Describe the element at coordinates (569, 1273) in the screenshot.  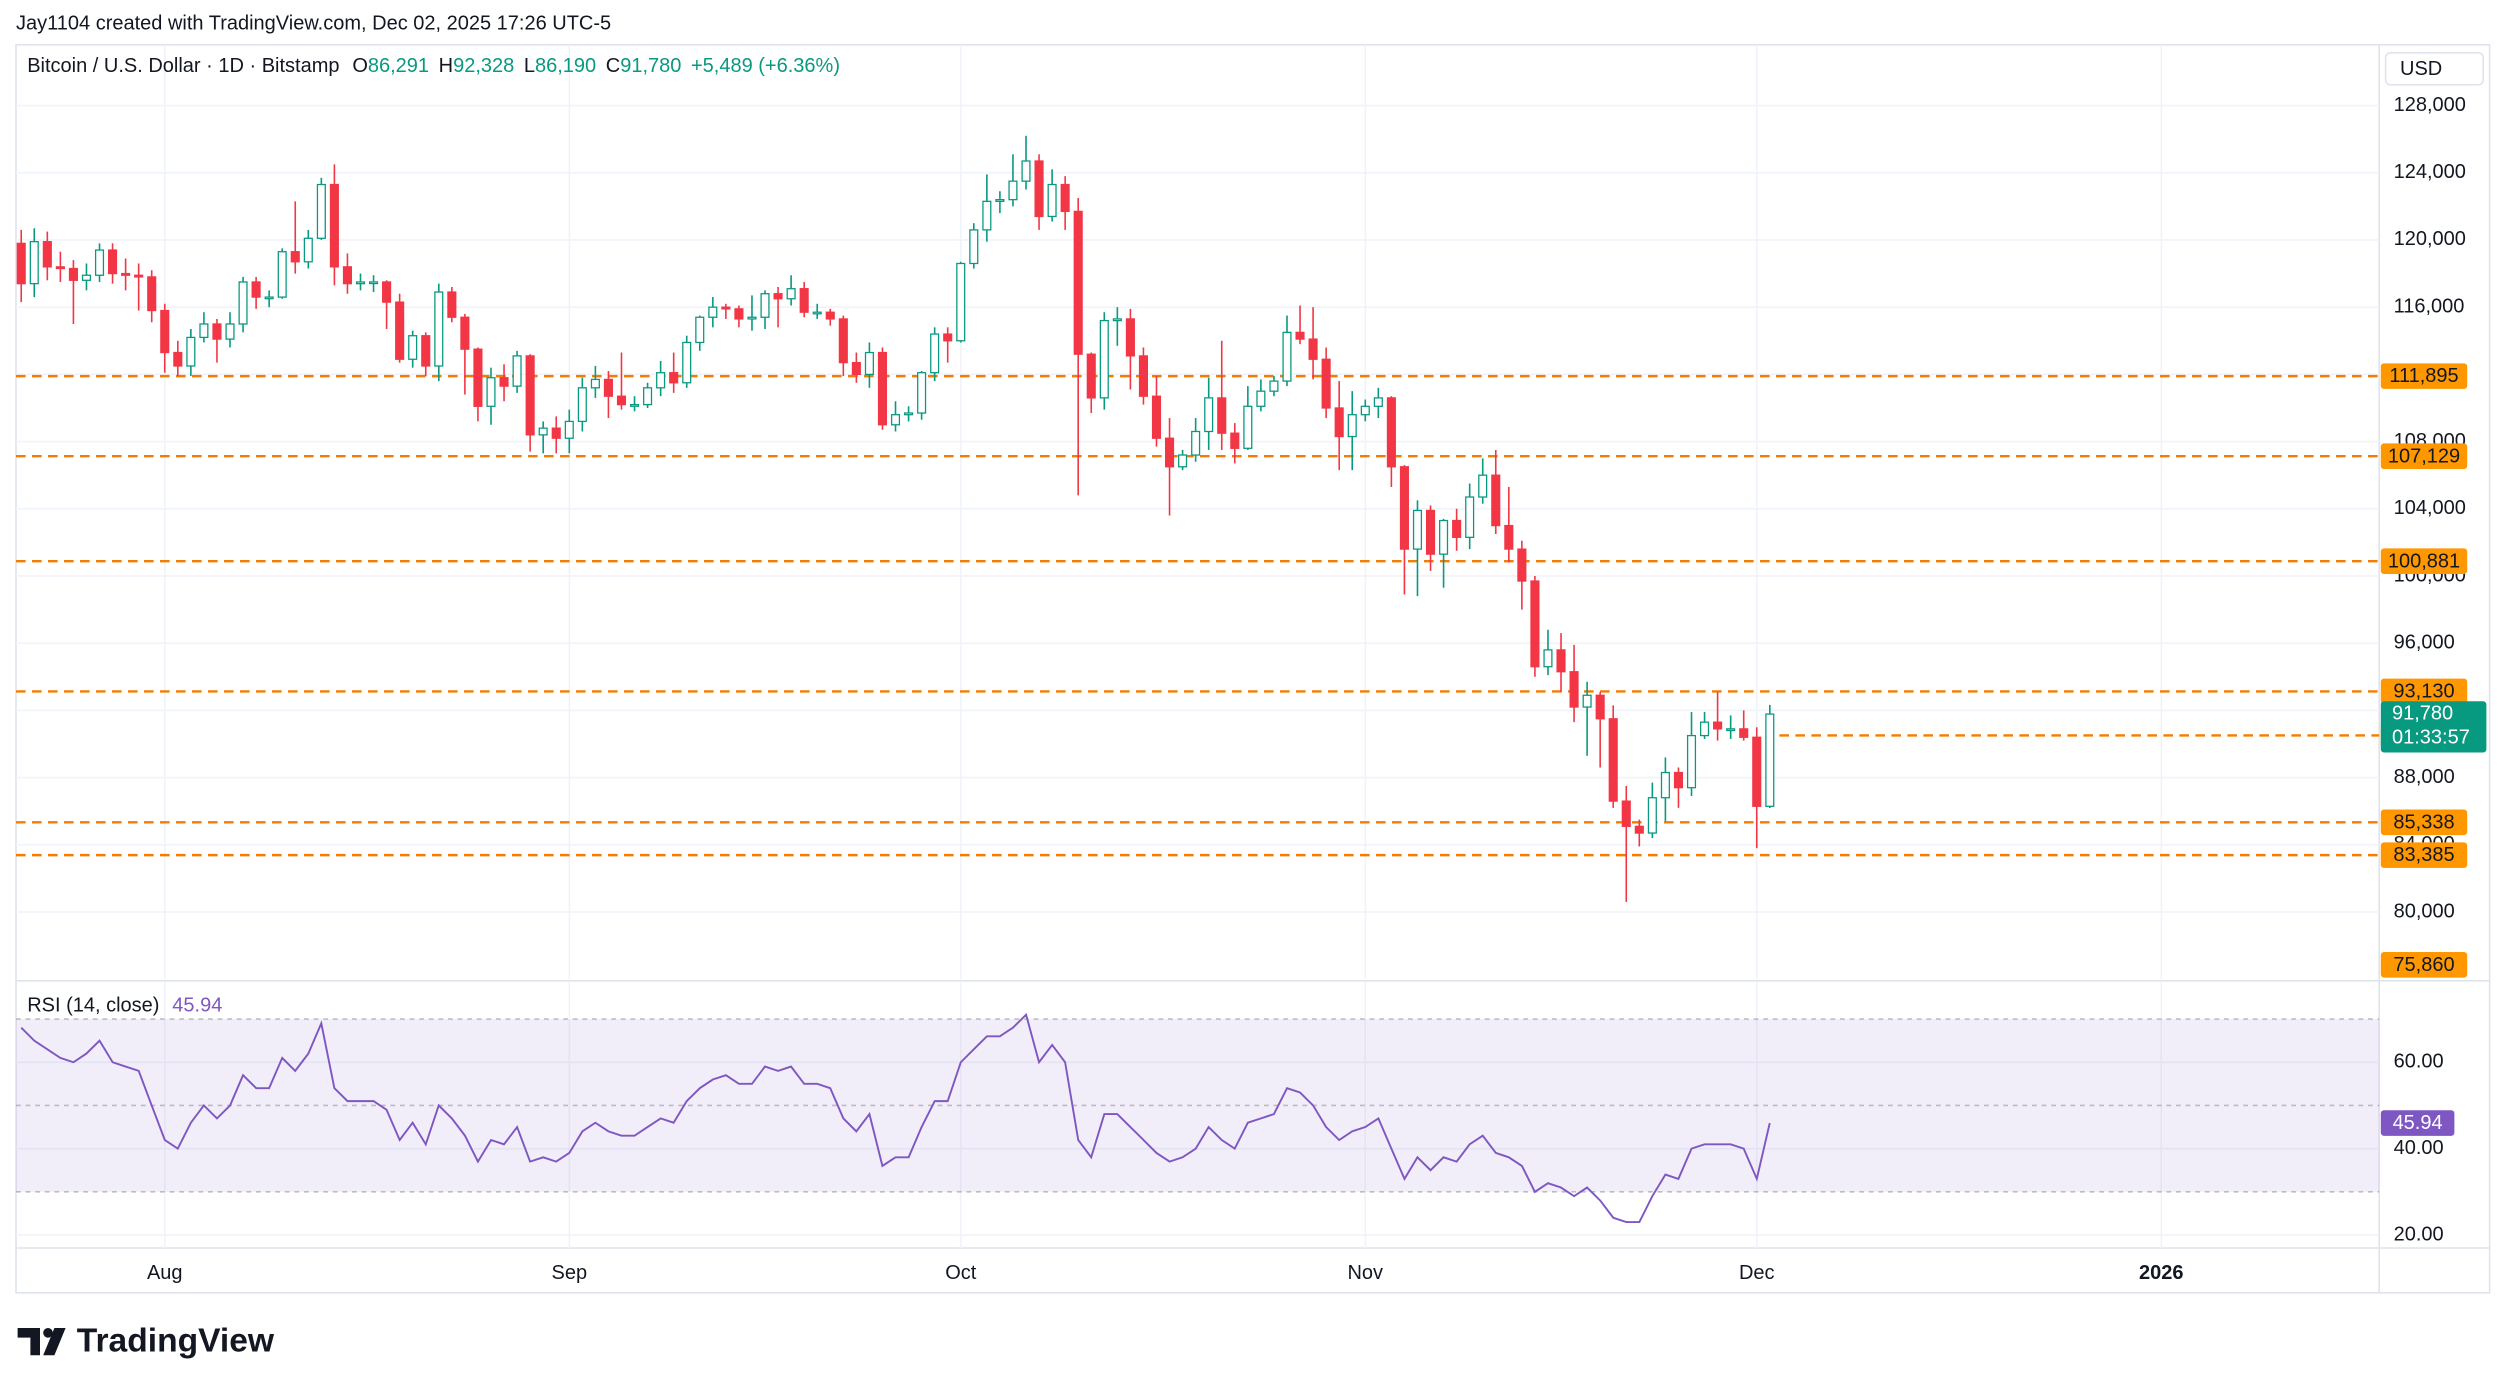
I see `x-tick-label: Sep` at that location.